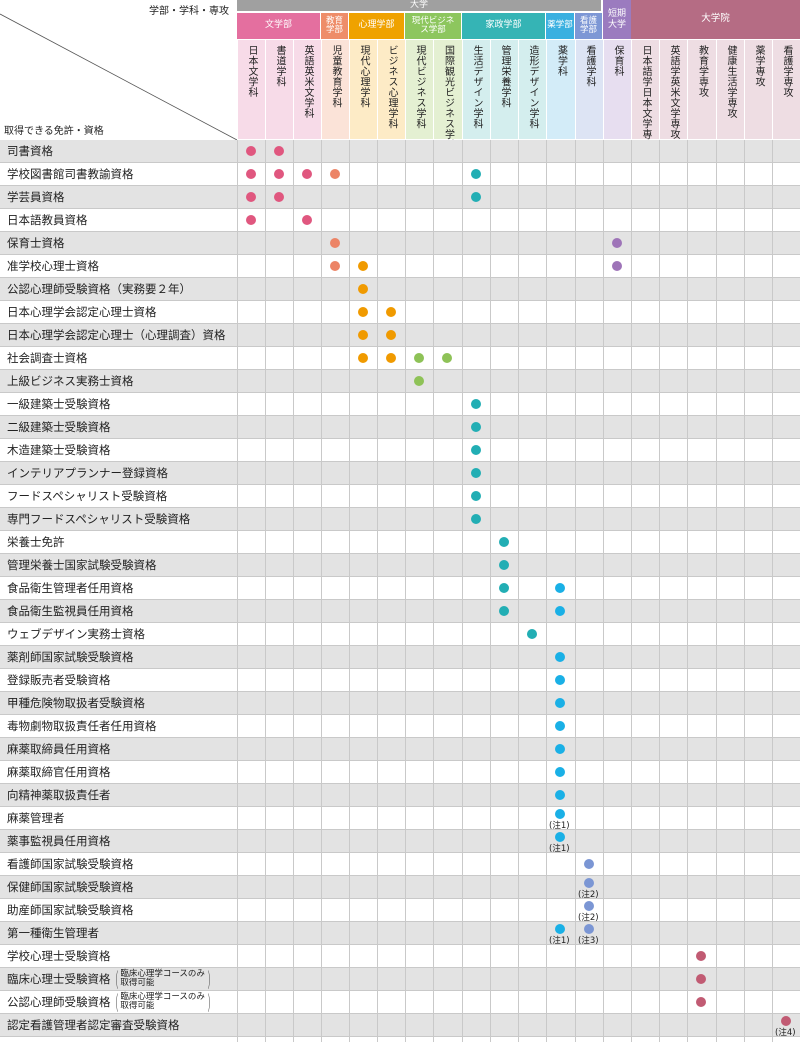  Describe the element at coordinates (110, 979) in the screenshot. I see `qualification-label: 臨床心理士受験資格(臨床心理学コースのみ 取得可能)` at that location.